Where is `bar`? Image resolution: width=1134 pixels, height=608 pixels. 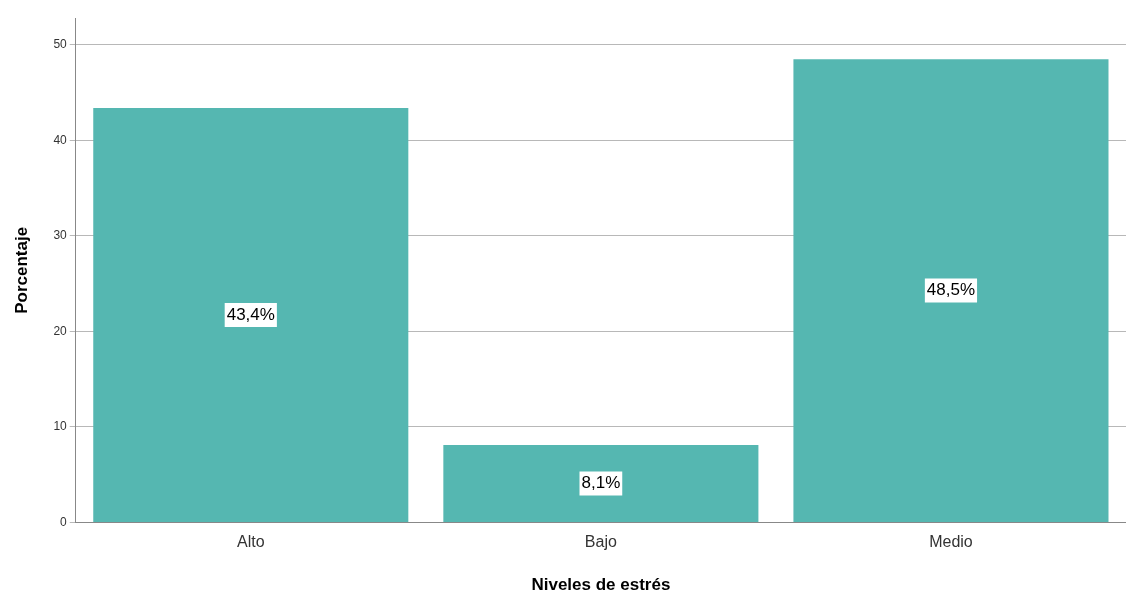
bar is located at coordinates (601, 483).